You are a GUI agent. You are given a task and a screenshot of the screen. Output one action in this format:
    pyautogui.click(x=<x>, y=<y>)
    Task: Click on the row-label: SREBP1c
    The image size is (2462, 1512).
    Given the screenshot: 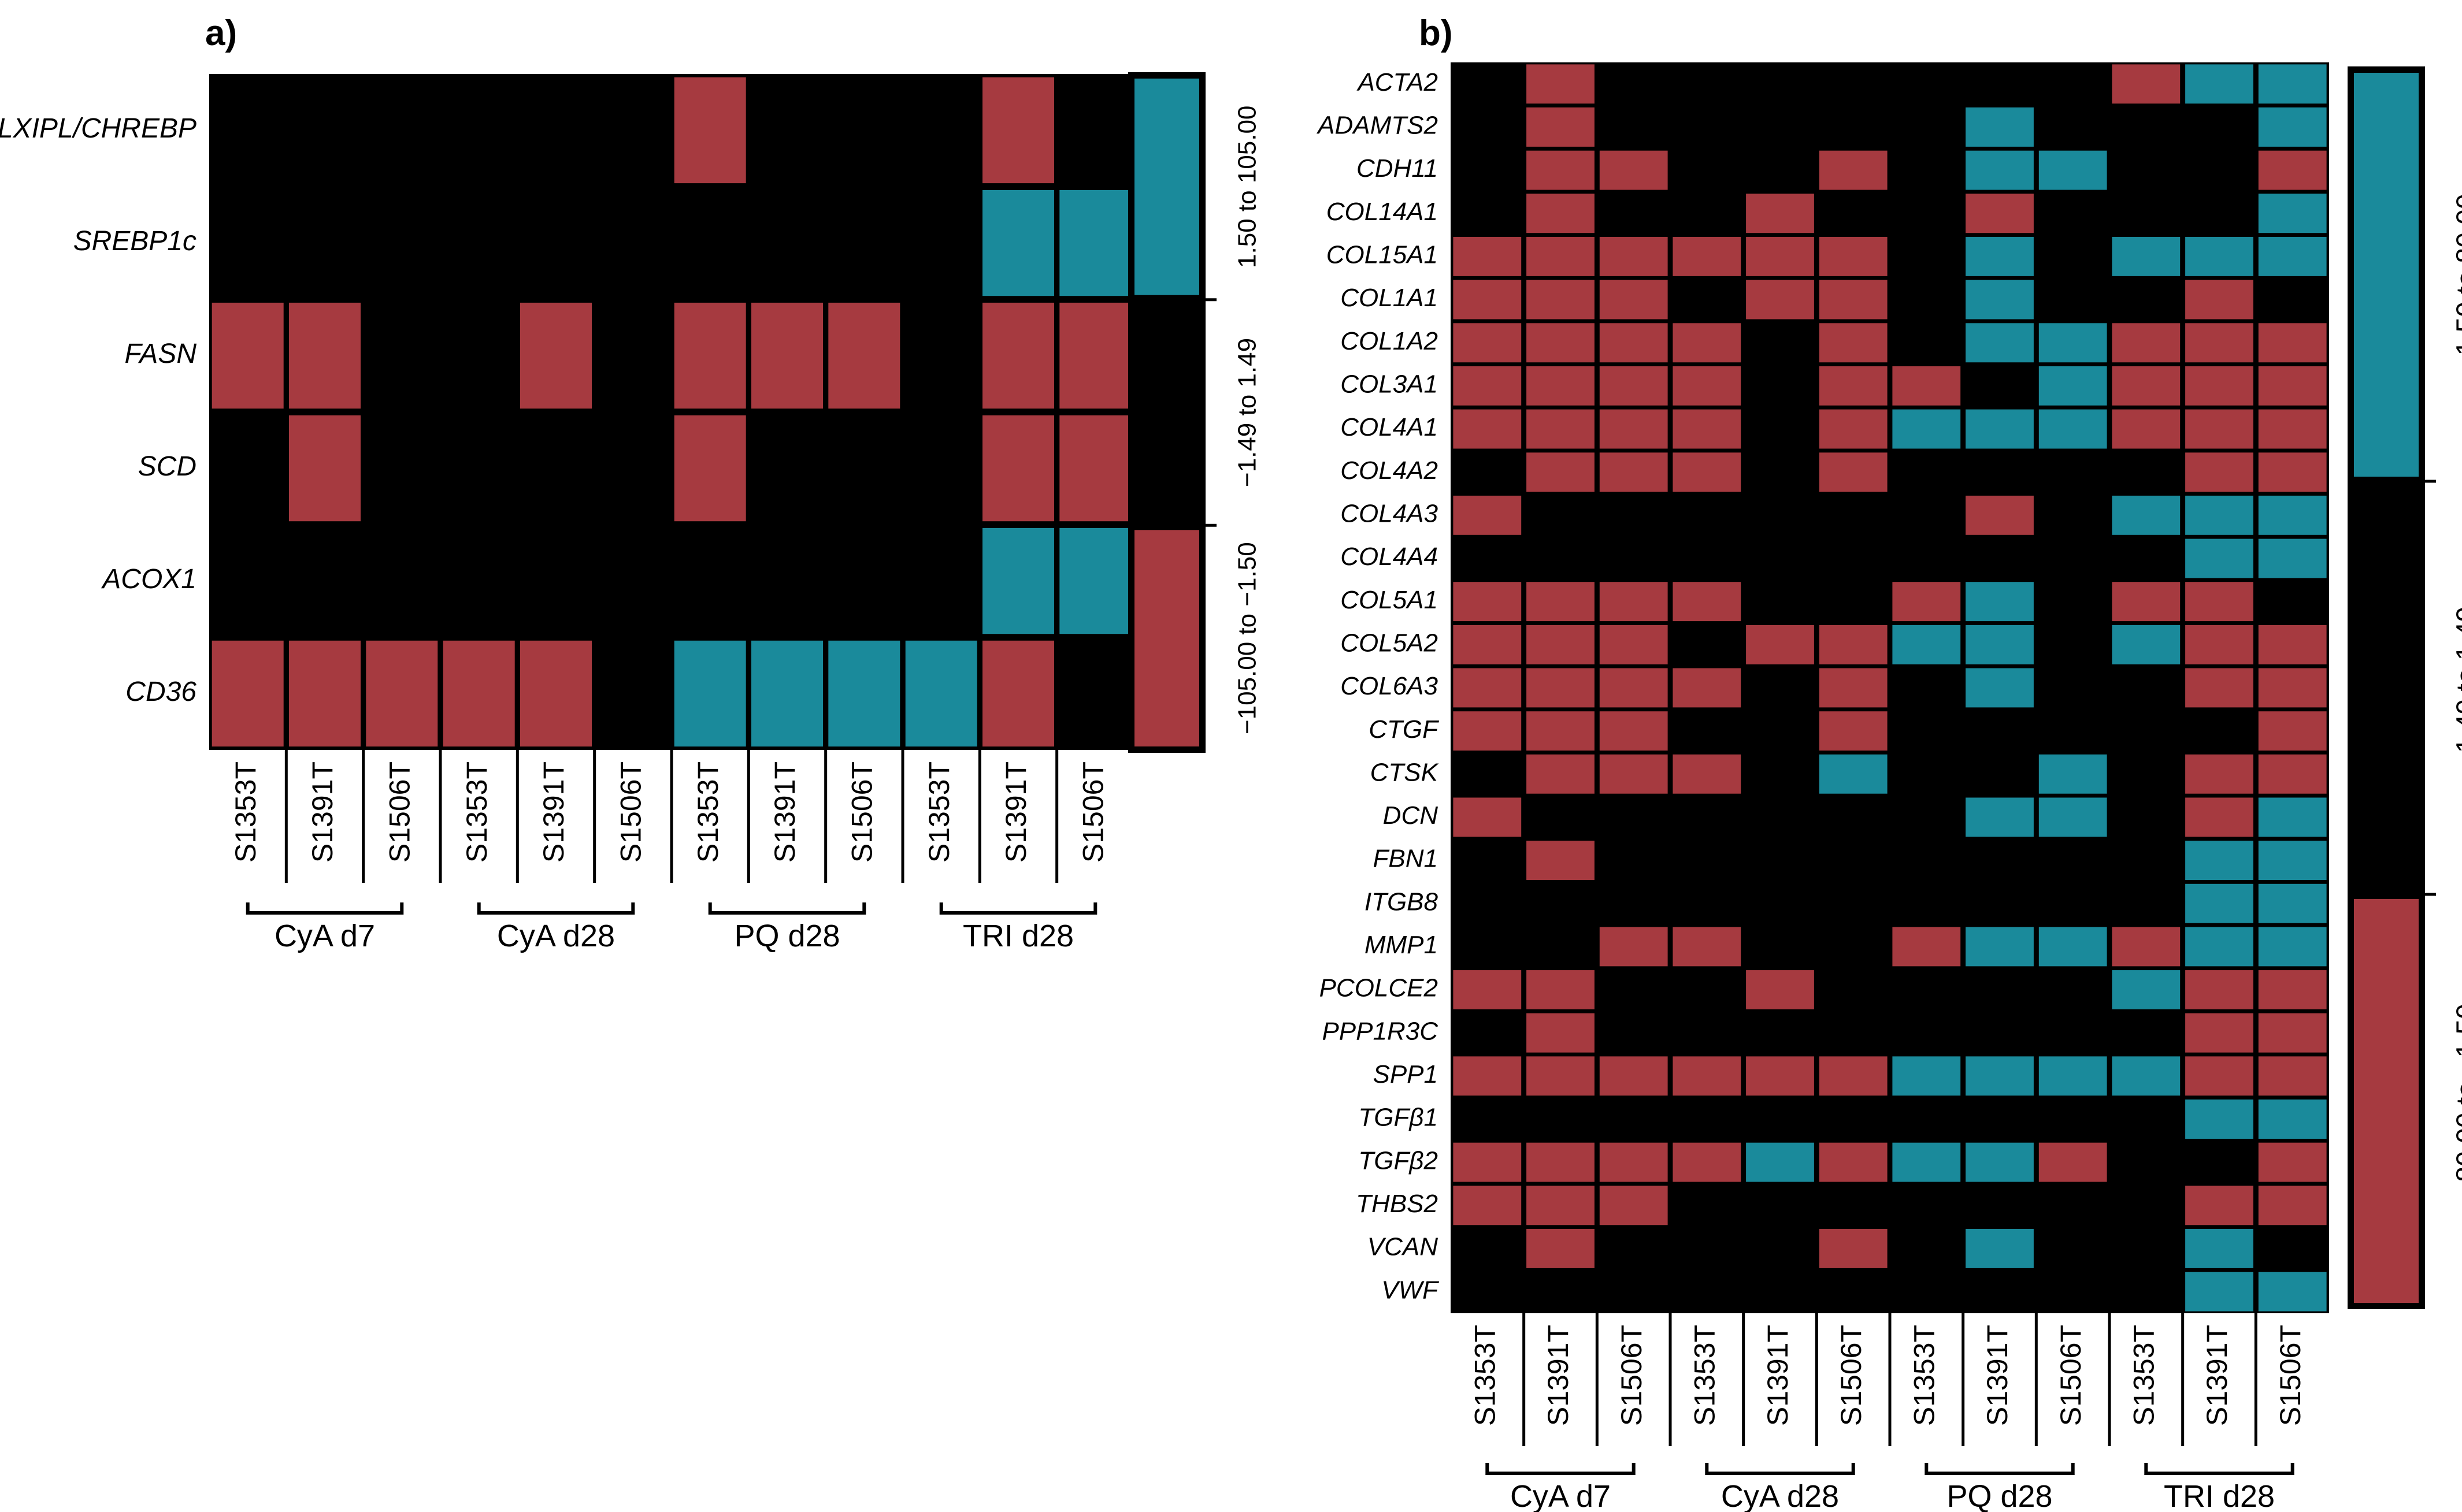 What is the action you would take?
    pyautogui.click(x=134, y=241)
    